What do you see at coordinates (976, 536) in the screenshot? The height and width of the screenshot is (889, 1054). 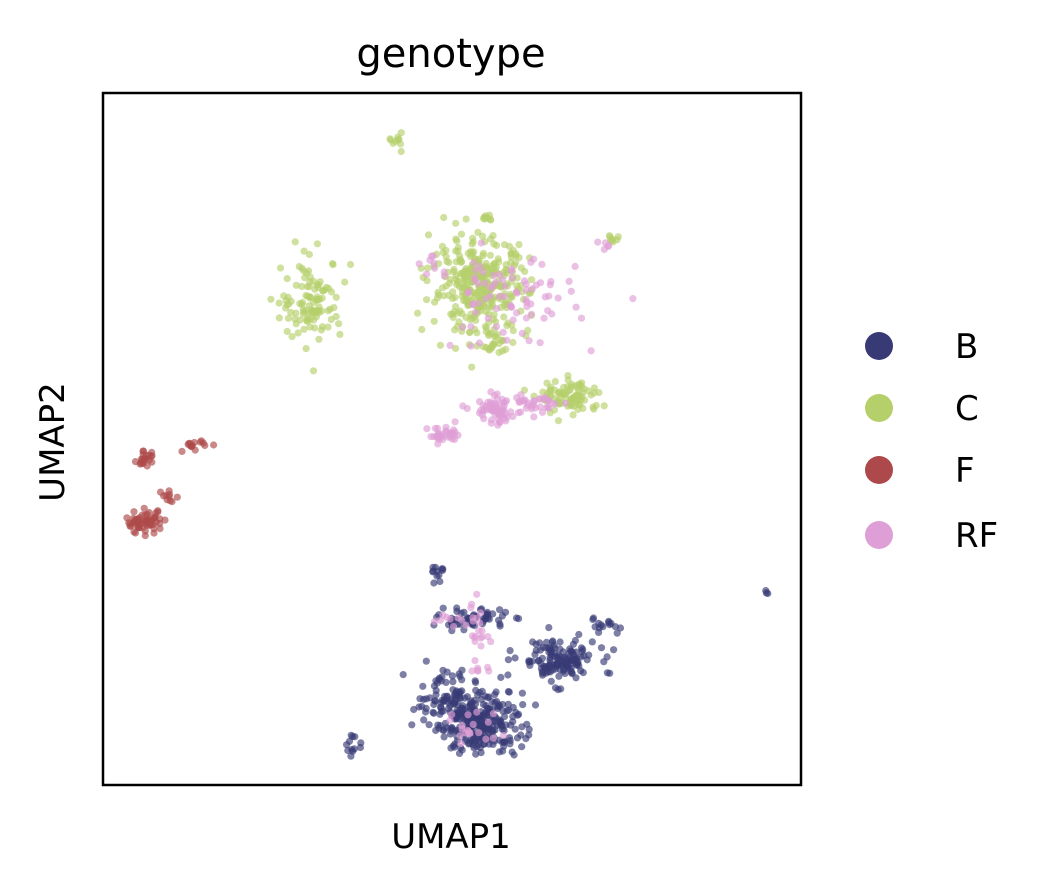 I see `legend-label-RF: RF` at bounding box center [976, 536].